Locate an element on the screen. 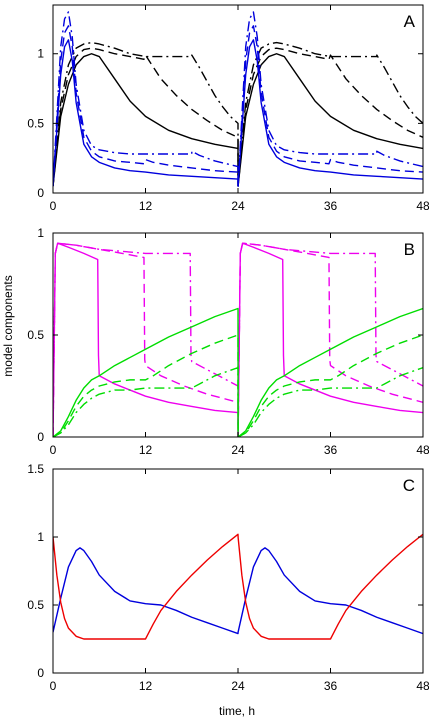 Image resolution: width=429 pixels, height=721 pixels. panel-c-x-tick-label: 12 is located at coordinates (146, 686).